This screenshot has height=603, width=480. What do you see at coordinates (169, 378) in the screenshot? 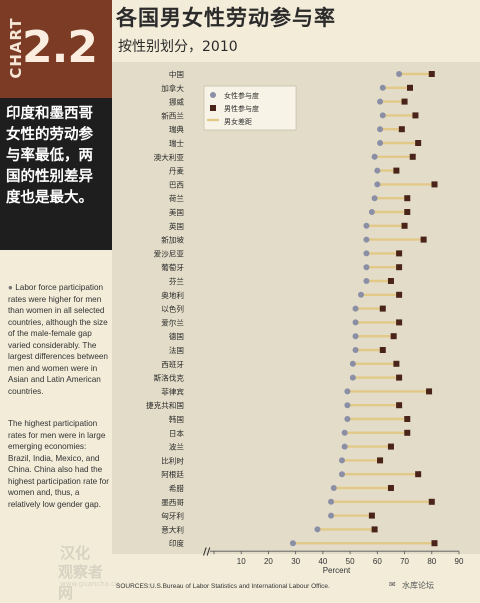
I see `category-label: 斯洛伐克` at bounding box center [169, 378].